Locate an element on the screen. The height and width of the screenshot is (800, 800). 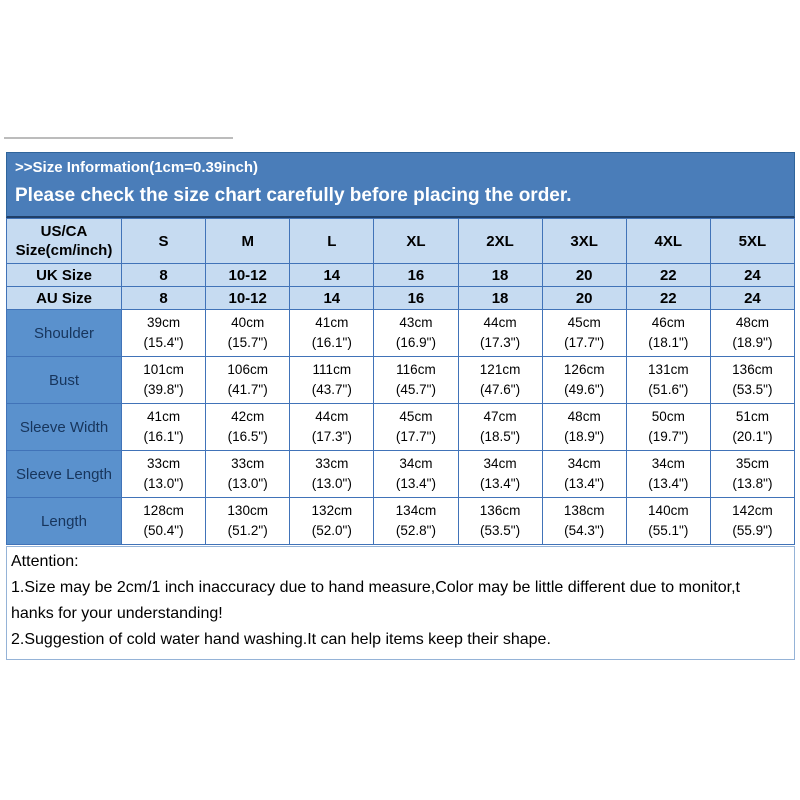
measurement-cm: 46cm is located at coordinates (668, 322).